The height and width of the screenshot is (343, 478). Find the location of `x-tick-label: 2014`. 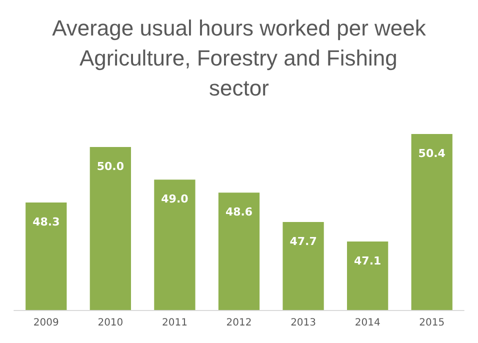

x-tick-label: 2014 is located at coordinates (367, 323).